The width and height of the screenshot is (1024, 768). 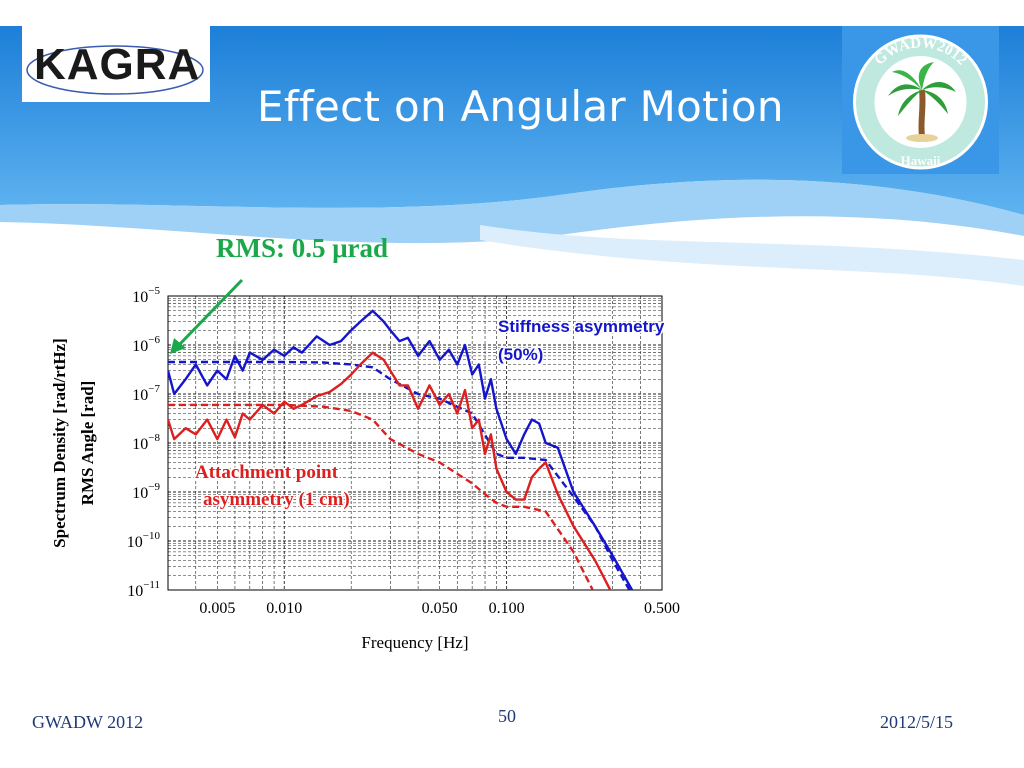 What do you see at coordinates (146, 491) in the screenshot?
I see `y-tick-label: 10⁻⁹` at bounding box center [146, 491].